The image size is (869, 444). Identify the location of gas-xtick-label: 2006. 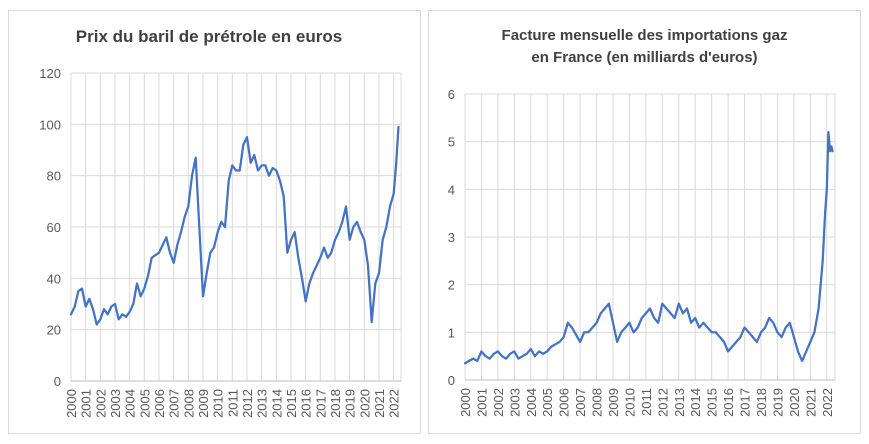
(564, 402).